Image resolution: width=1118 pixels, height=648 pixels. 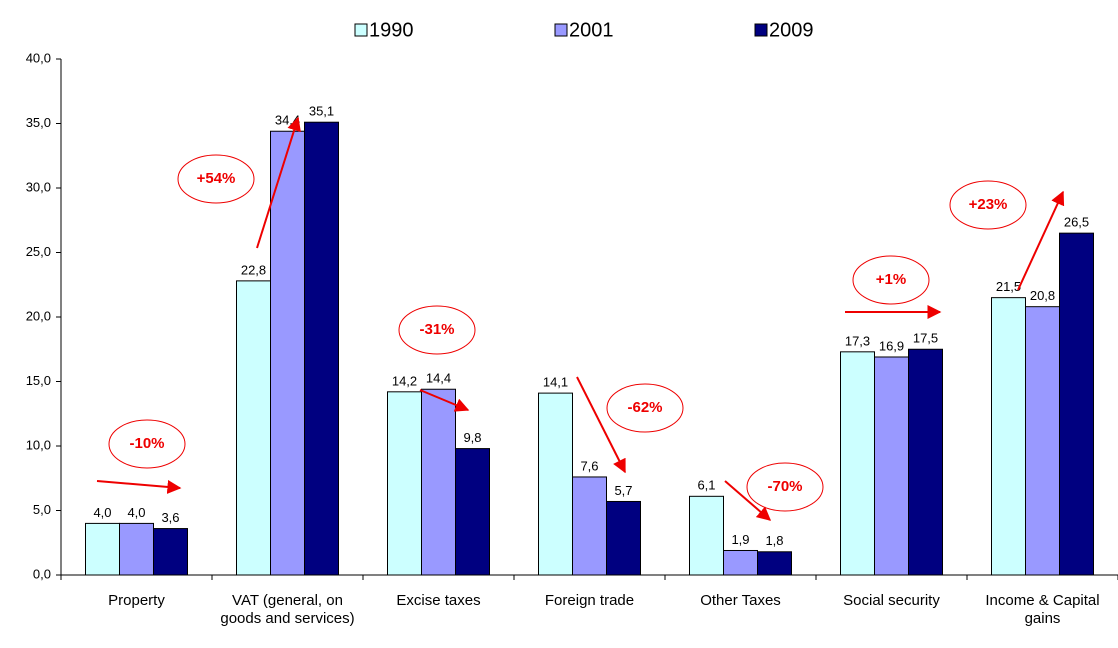 I want to click on legend-label: 2001, so click(x=591, y=30).